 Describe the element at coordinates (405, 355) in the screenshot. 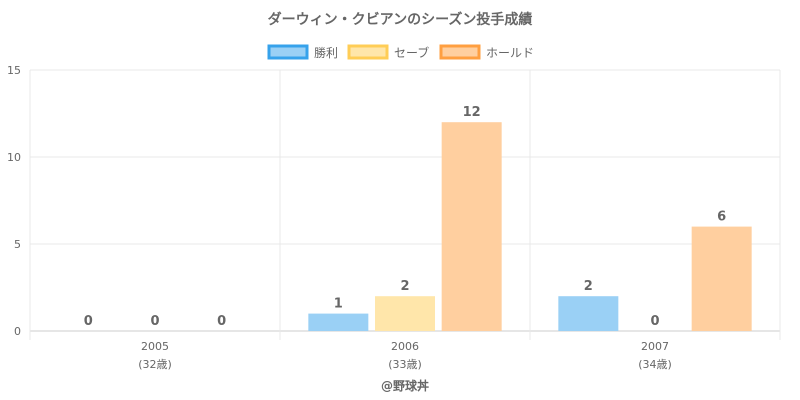

I see `x-axis: 2005 (32歳) 2006 (33歳) 2007 (34歳)` at that location.